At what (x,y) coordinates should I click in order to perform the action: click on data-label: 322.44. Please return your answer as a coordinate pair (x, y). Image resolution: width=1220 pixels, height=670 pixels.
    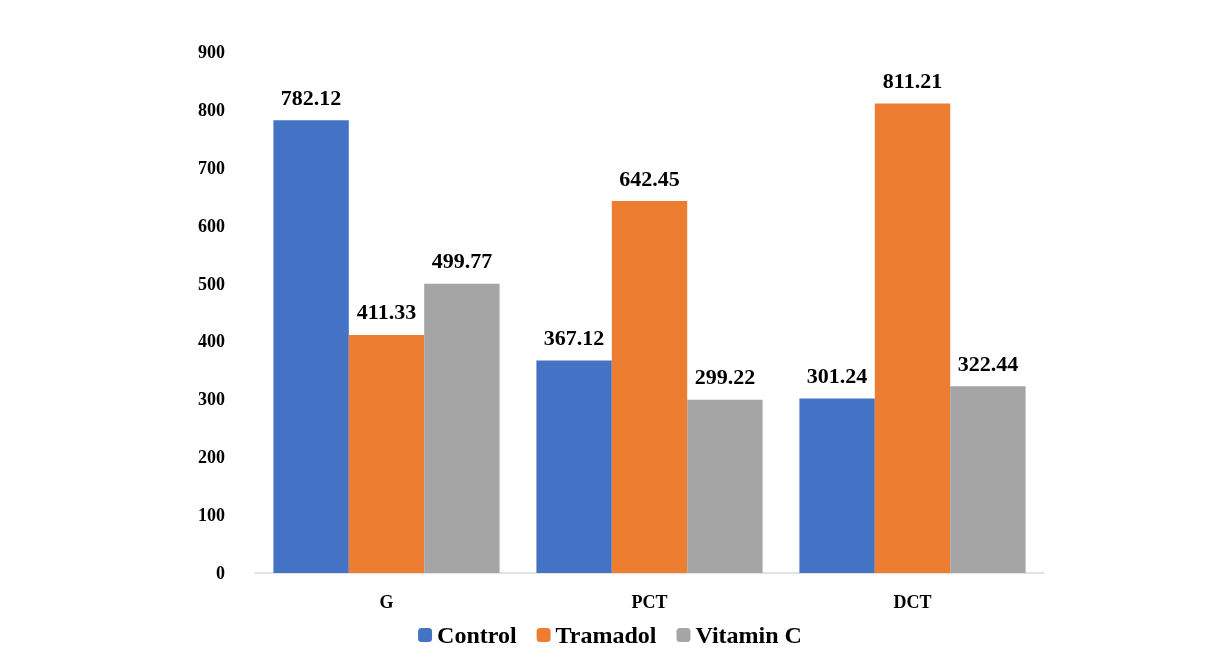
    Looking at the image, I should click on (988, 363).